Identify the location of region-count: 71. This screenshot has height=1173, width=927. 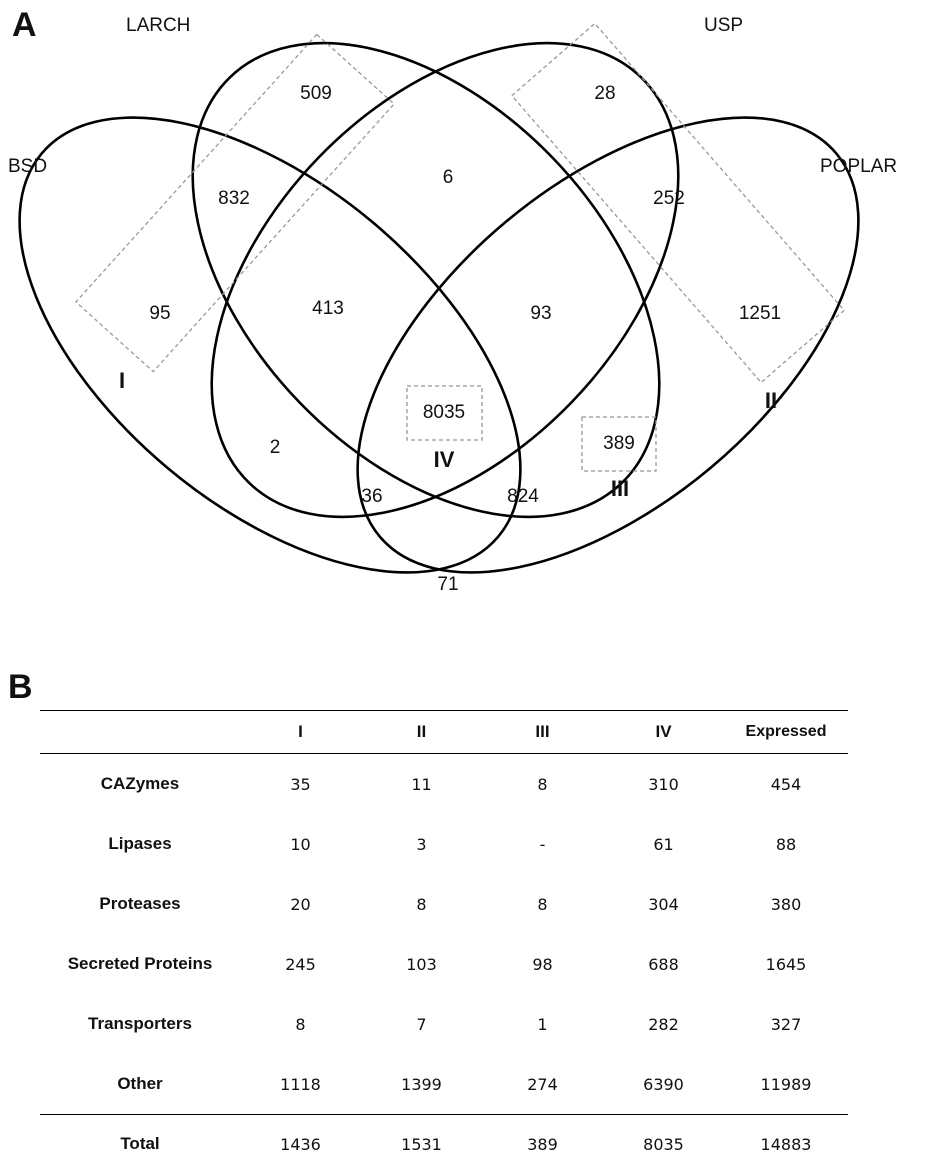
(447, 584).